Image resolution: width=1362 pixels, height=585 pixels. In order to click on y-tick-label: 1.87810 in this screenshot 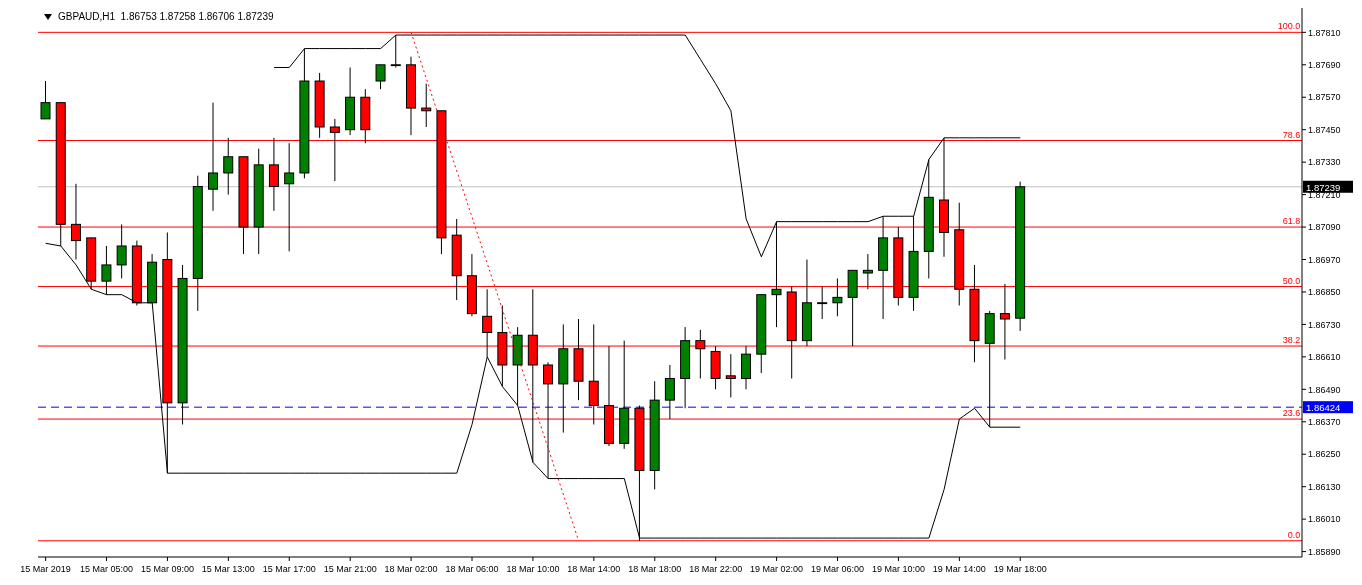, I will do `click(1324, 32)`.